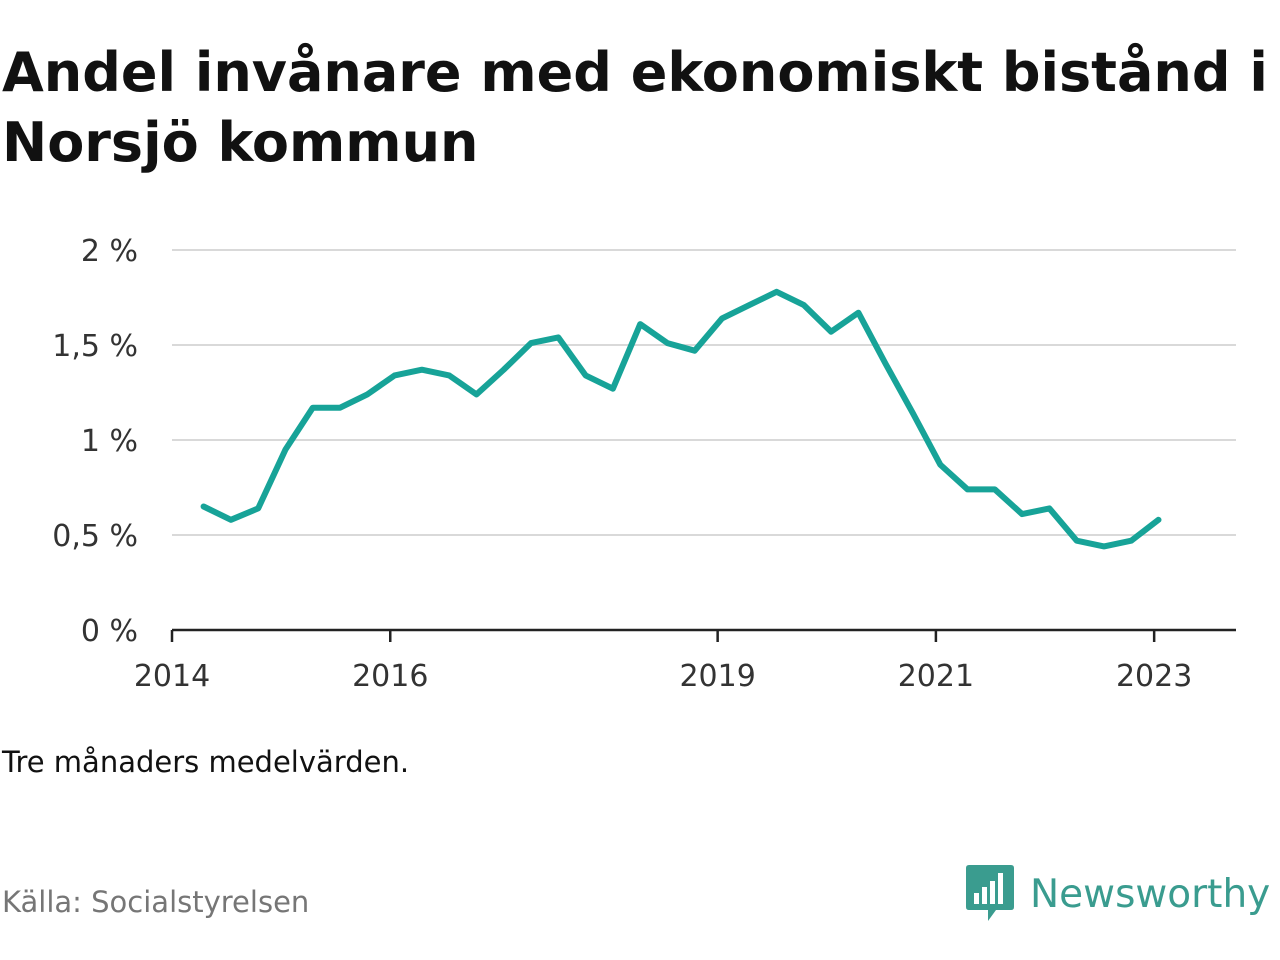  What do you see at coordinates (206, 762) in the screenshot?
I see `chart-note: Tre månaders medelvärden.` at bounding box center [206, 762].